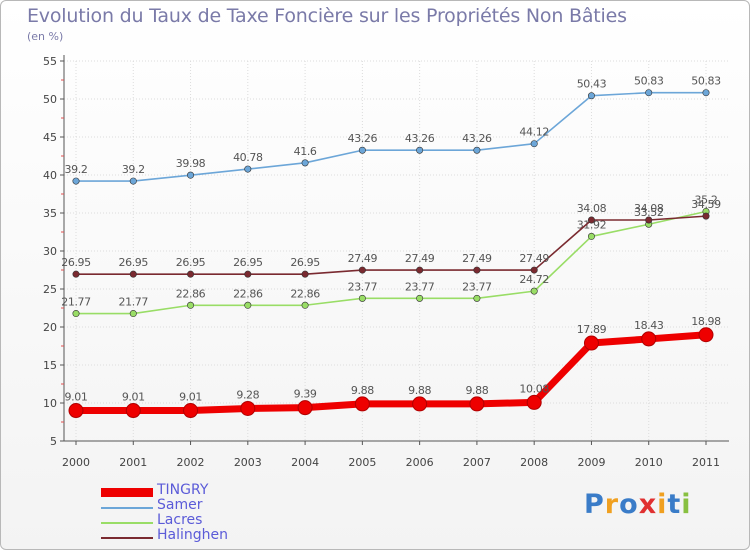  I want to click on data-label-halinghen-2008: 27.49, so click(534, 258).